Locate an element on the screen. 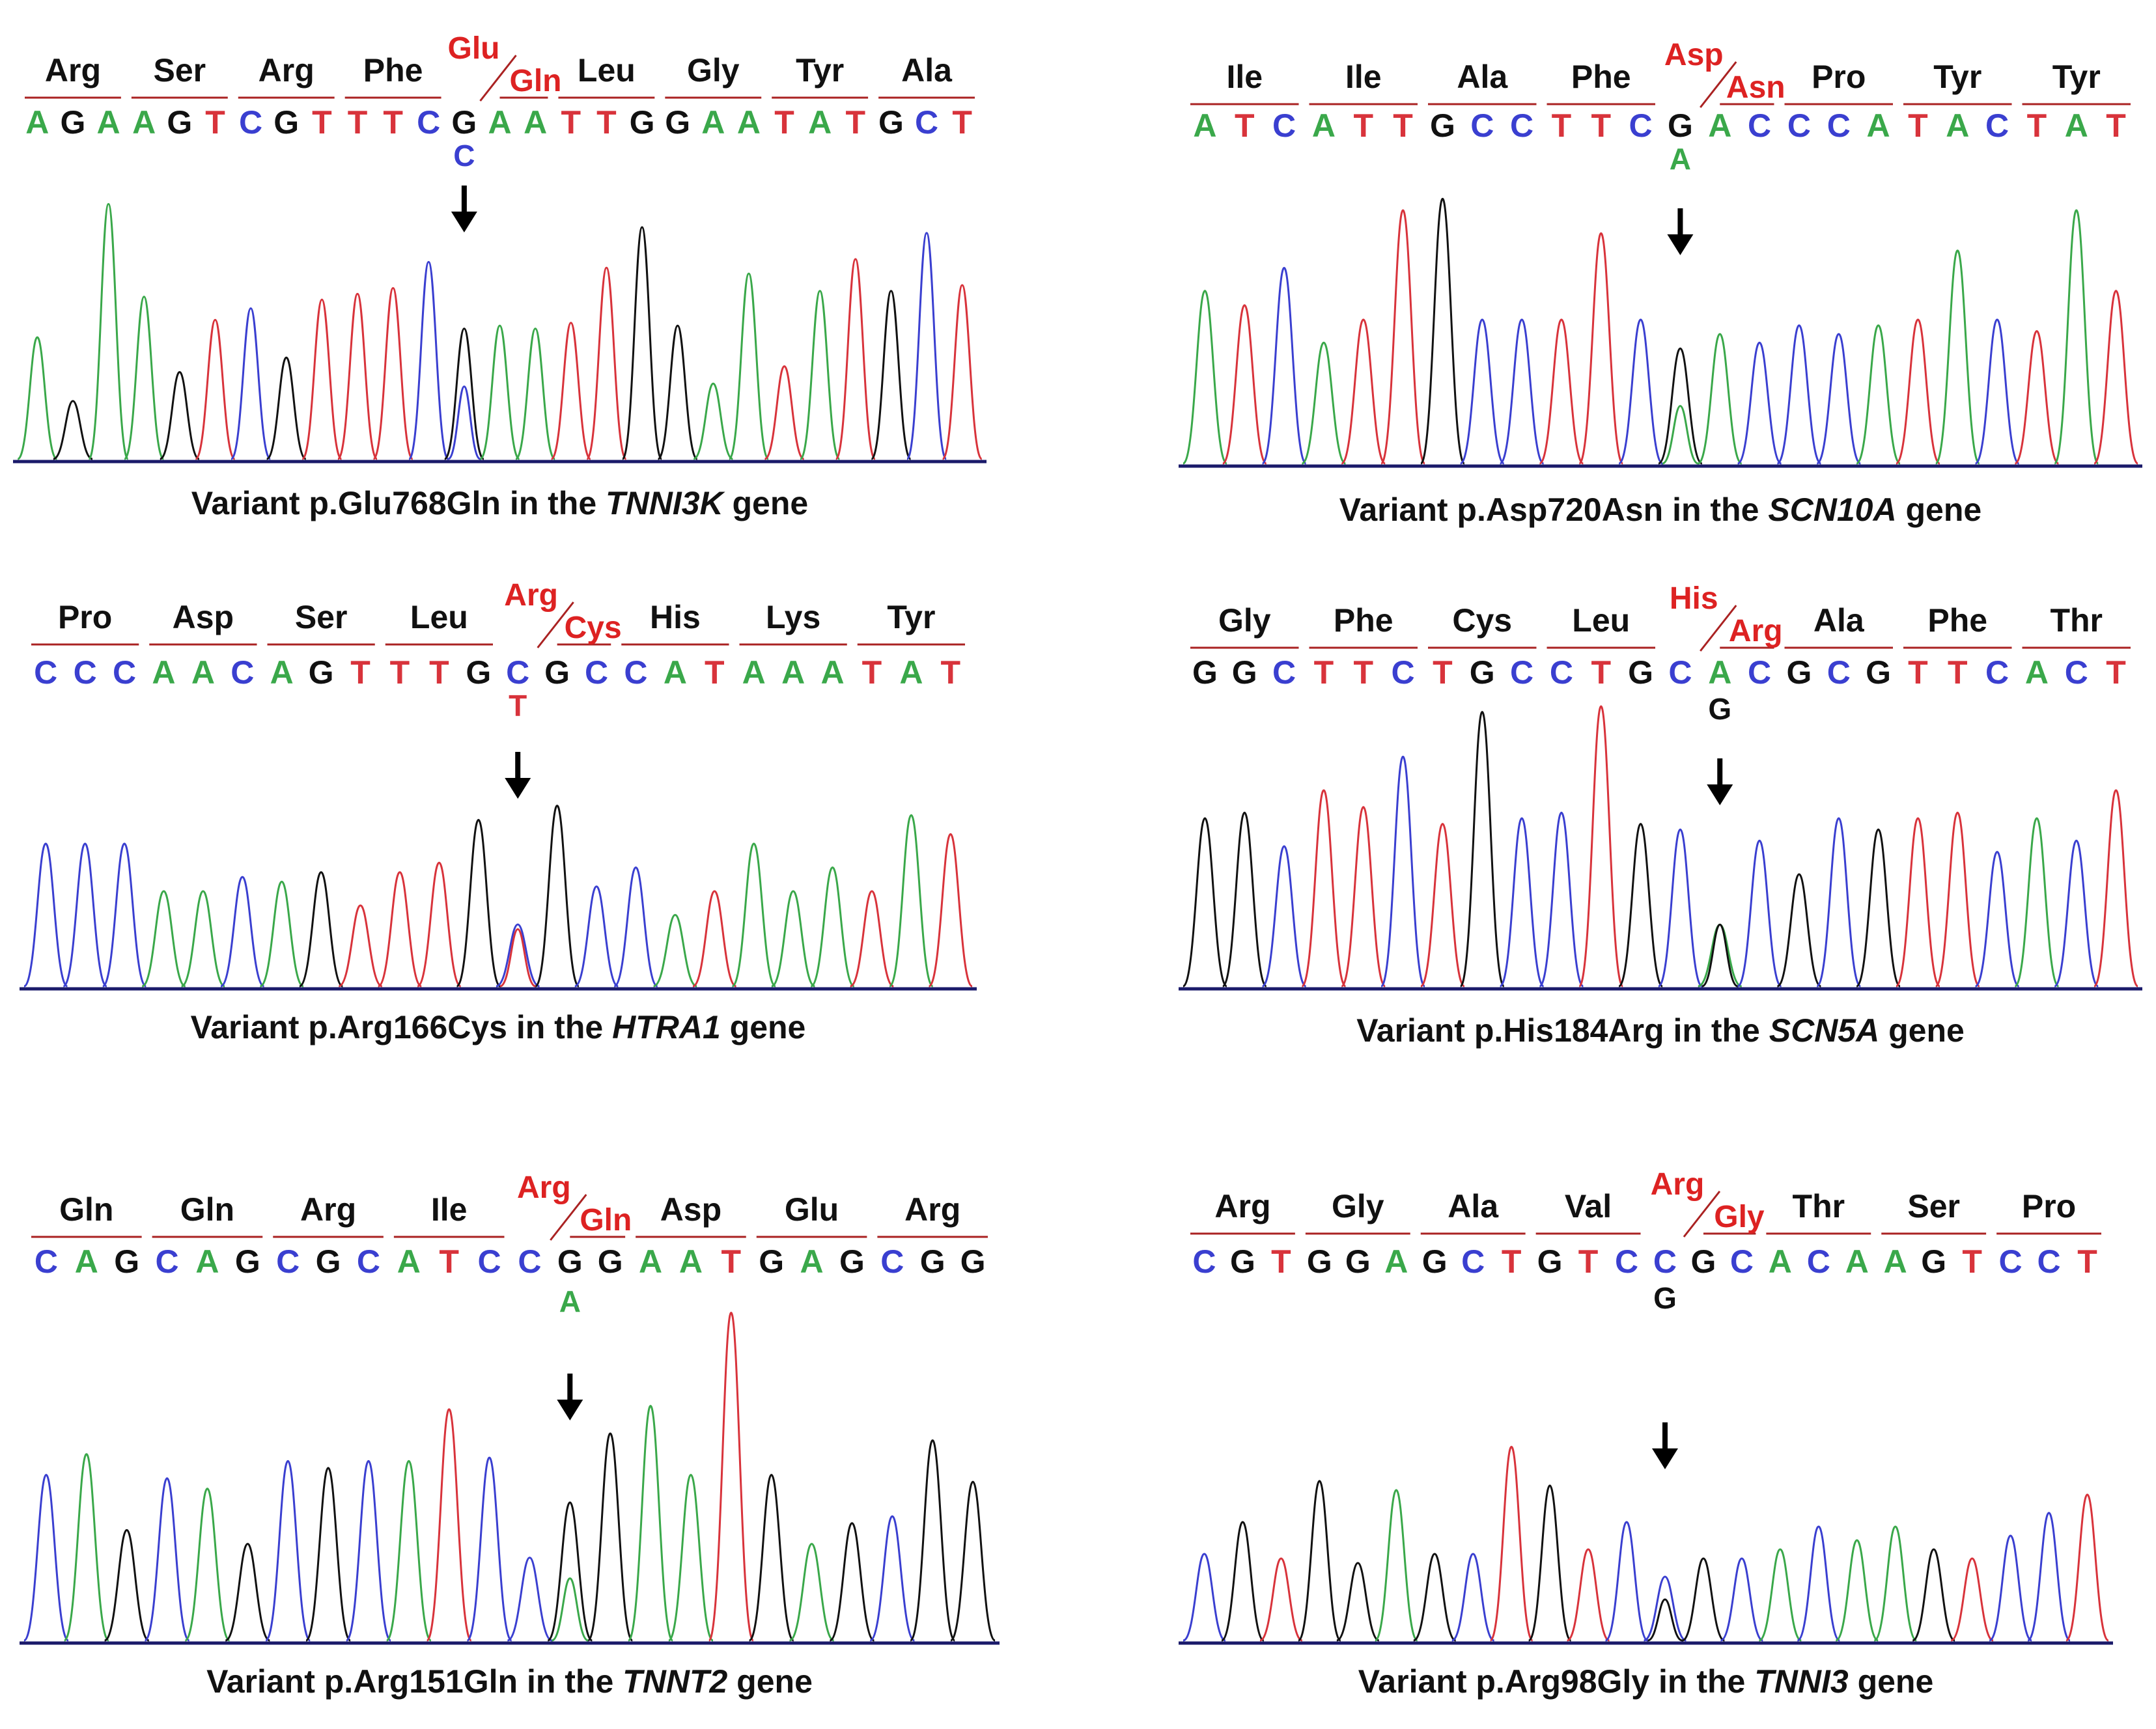  panel-caption: Variant p.Arg166Cys in the HTRA1 gene is located at coordinates (499, 1027).